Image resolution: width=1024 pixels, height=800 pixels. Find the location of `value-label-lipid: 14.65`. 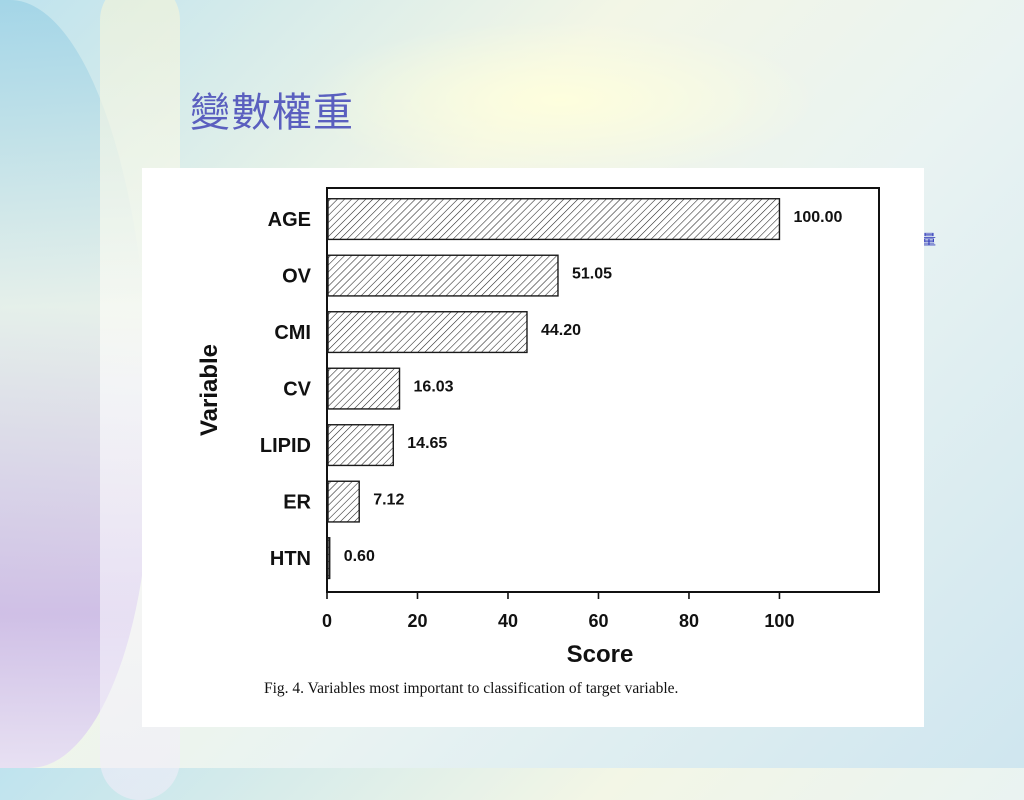

value-label-lipid: 14.65 is located at coordinates (427, 443).